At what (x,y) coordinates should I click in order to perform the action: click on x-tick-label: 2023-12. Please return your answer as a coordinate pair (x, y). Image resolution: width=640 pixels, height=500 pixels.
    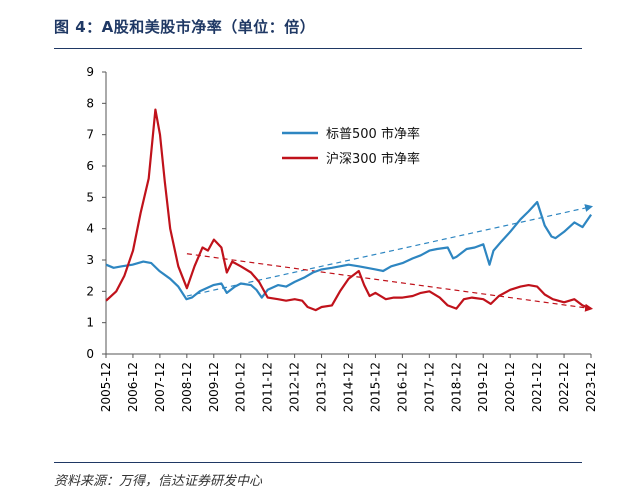
    Looking at the image, I should click on (591, 387).